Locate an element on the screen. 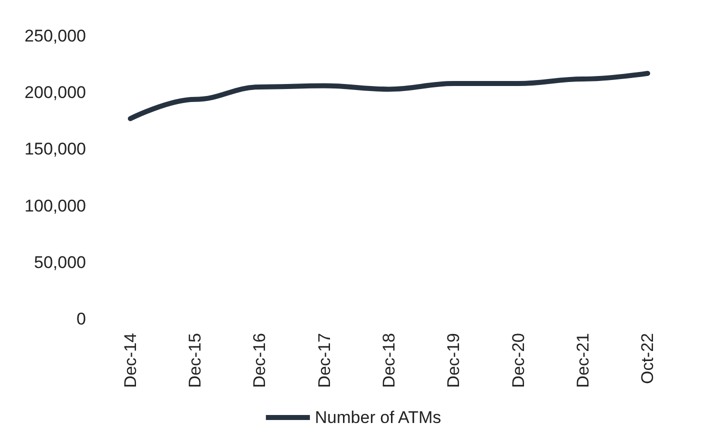  x-tick-label: Dec-14 is located at coordinates (130, 360).